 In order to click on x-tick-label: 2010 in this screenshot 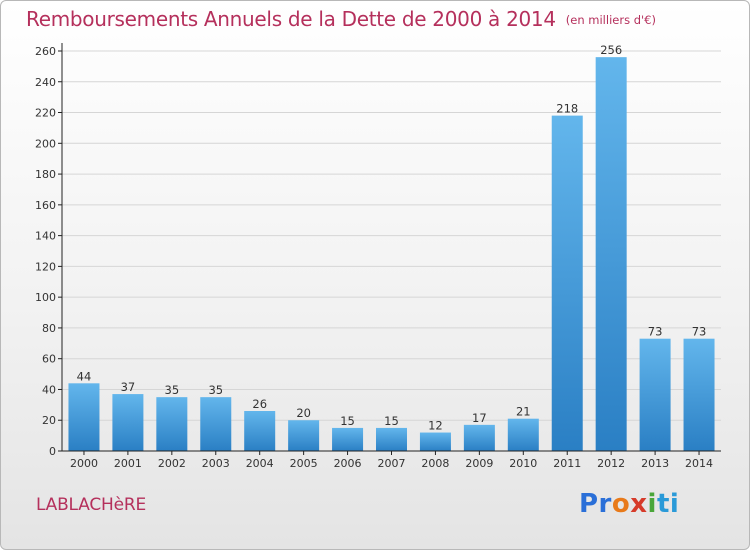, I will do `click(523, 463)`.